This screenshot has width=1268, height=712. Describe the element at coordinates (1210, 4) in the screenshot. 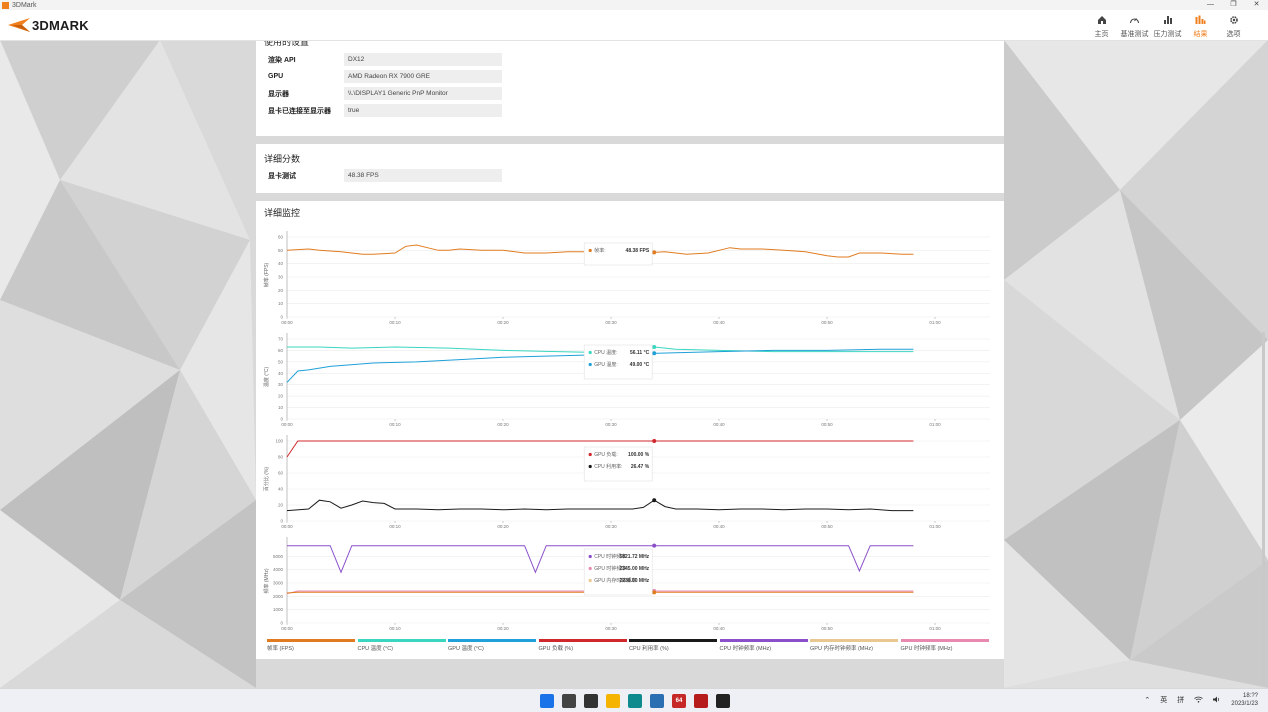

I see `minimize-button: —` at that location.